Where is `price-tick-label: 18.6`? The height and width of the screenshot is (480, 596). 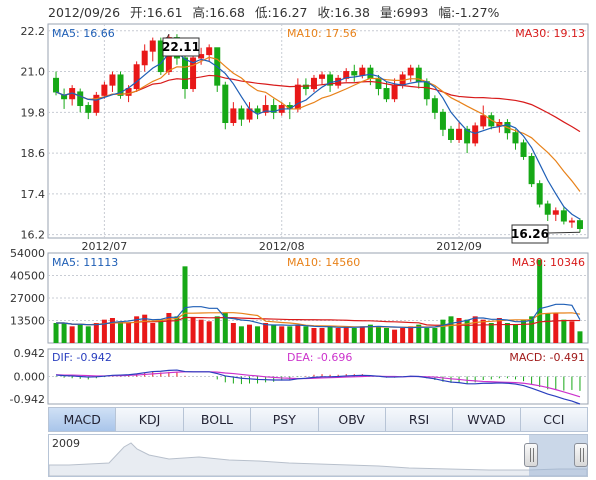 price-tick-label: 18.6 is located at coordinates (33, 153).